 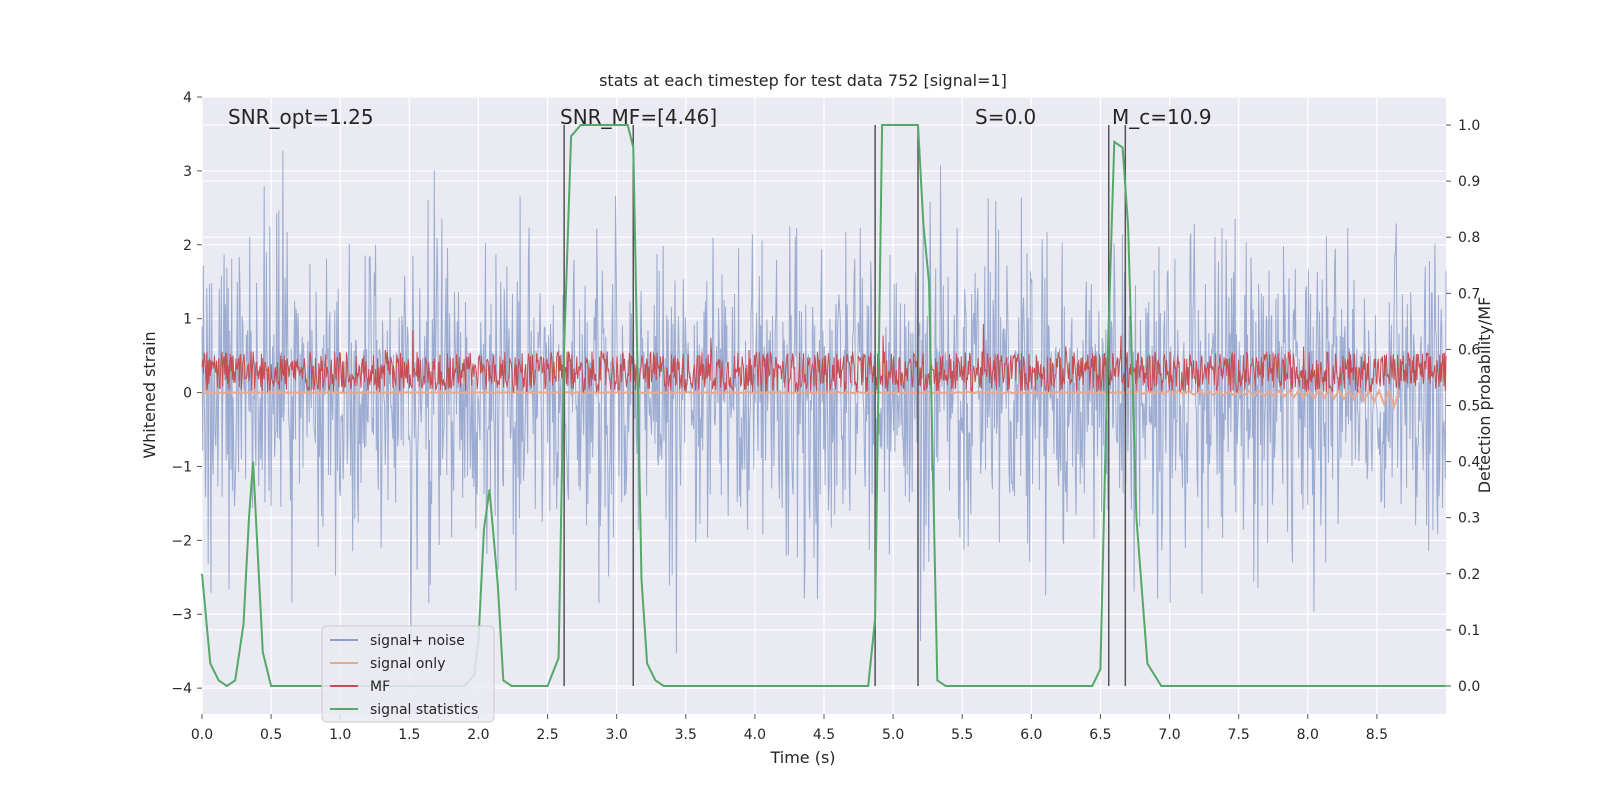 I want to click on y-right-tick-label: 0.7, so click(x=1469, y=294).